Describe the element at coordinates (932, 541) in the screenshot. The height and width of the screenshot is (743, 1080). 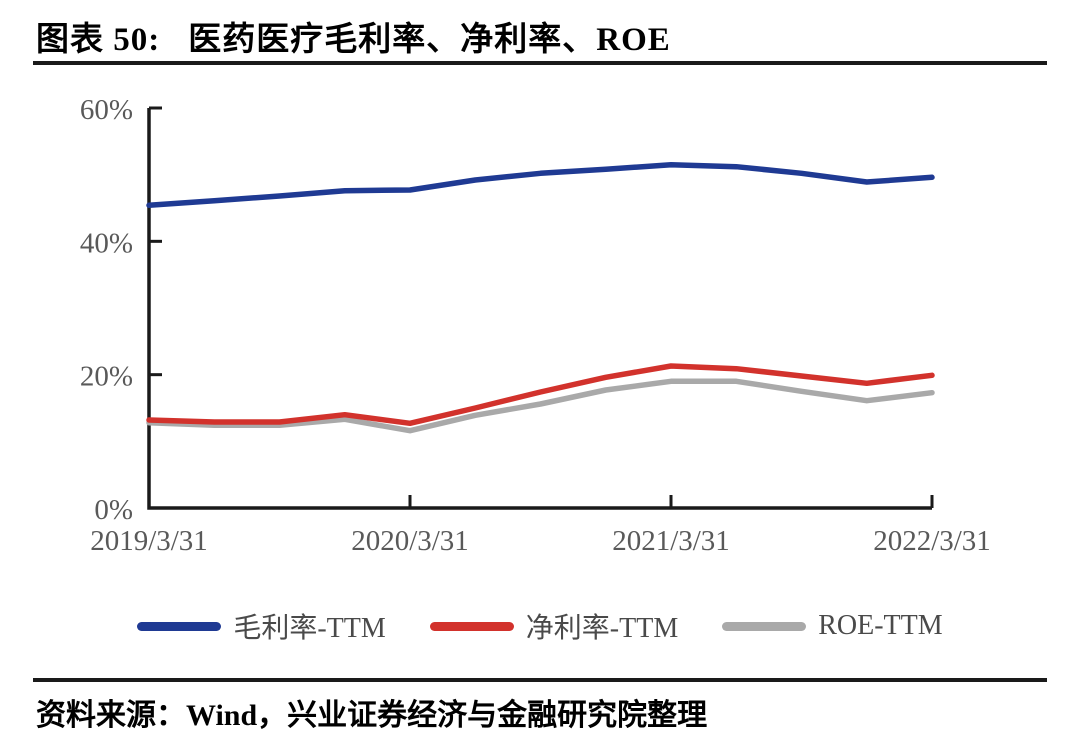
I see `x-tick-label: 2022/3/31` at that location.